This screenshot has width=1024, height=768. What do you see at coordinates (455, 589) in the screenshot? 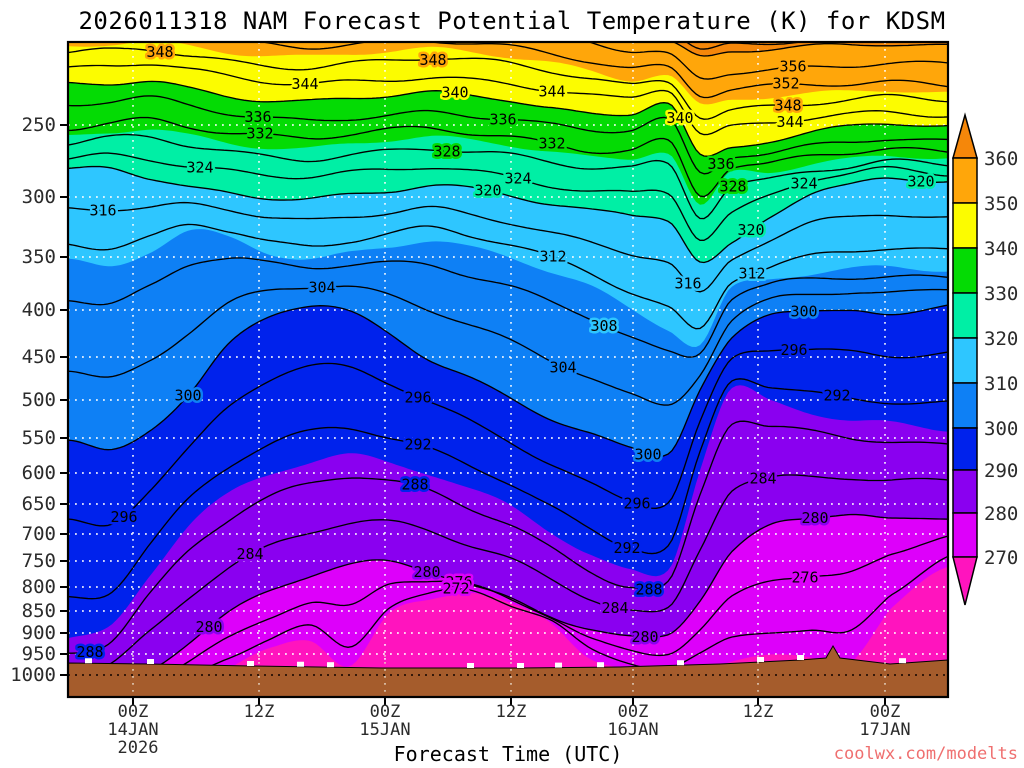
I see `contour-label-272: 272` at bounding box center [455, 589].